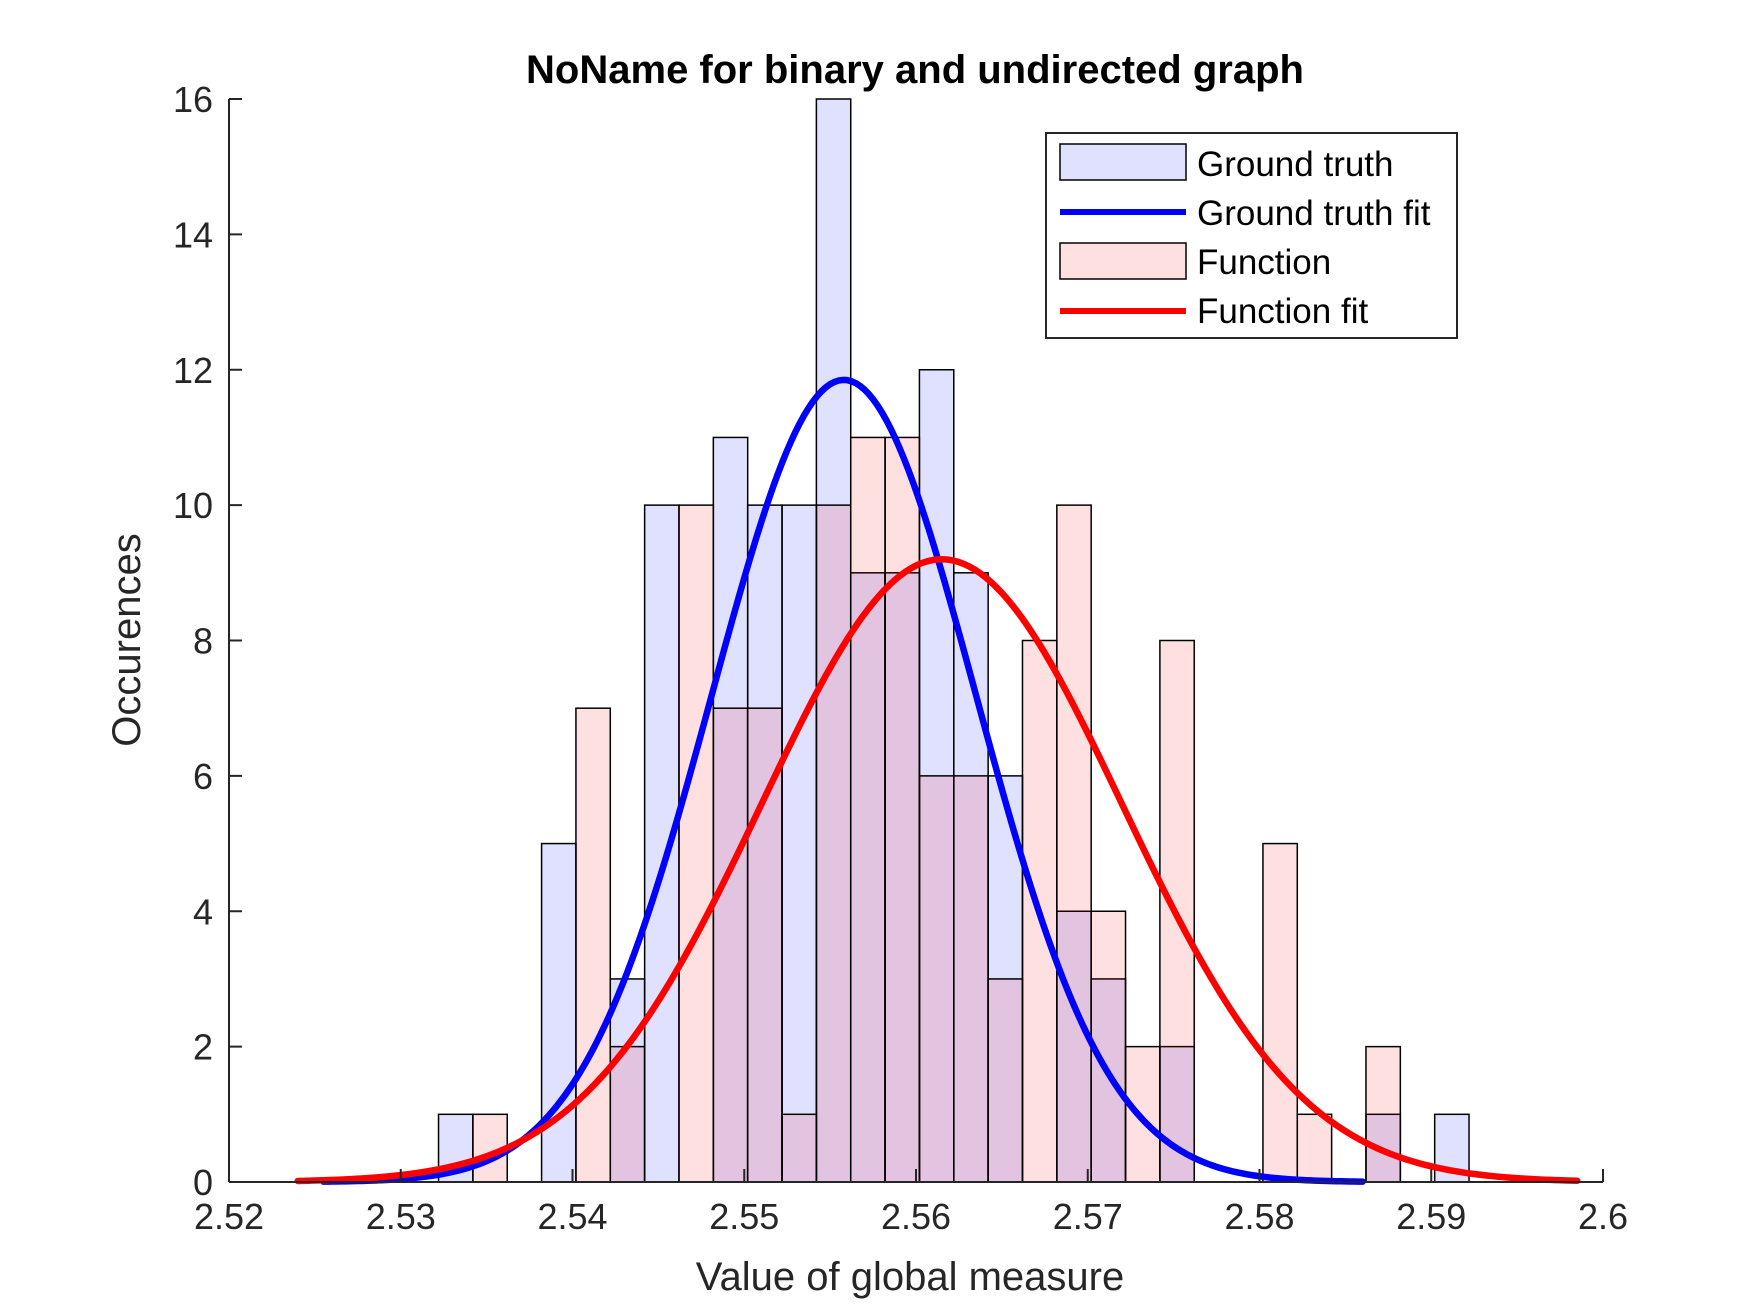 The height and width of the screenshot is (1313, 1750). I want to click on x-tick-label: 2.6, so click(1603, 1216).